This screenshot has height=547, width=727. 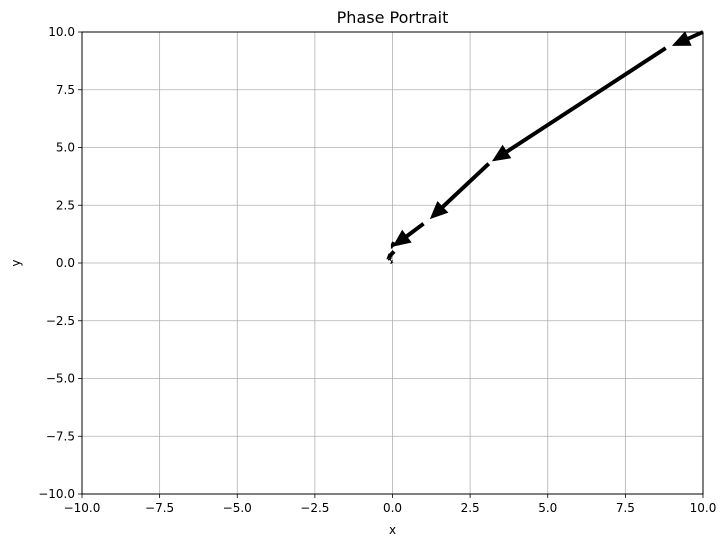 What do you see at coordinates (65, 205) in the screenshot?
I see `y-tick-label: 2.5` at bounding box center [65, 205].